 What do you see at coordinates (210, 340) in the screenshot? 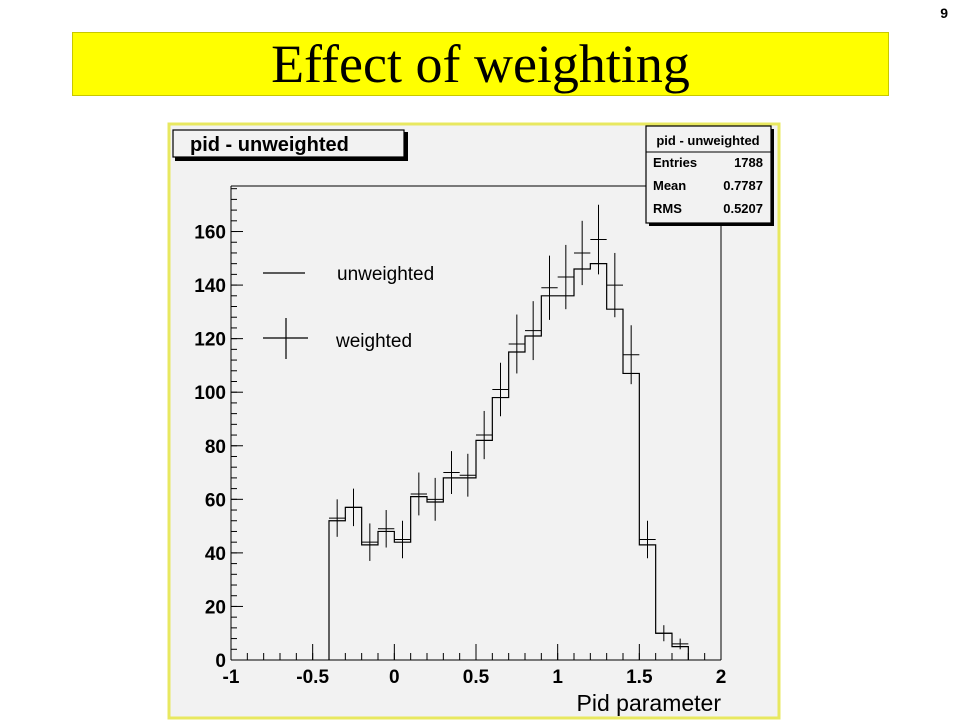
I see `y-tick-label: 120` at bounding box center [210, 340].